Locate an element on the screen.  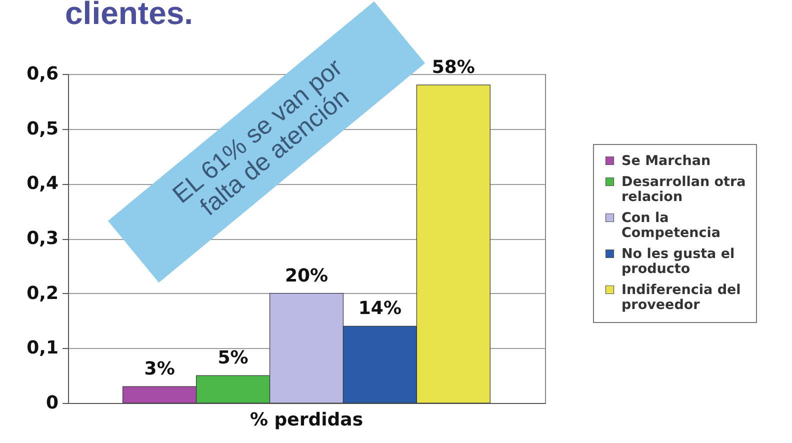
chart-title: clientes. is located at coordinates (129, 15).